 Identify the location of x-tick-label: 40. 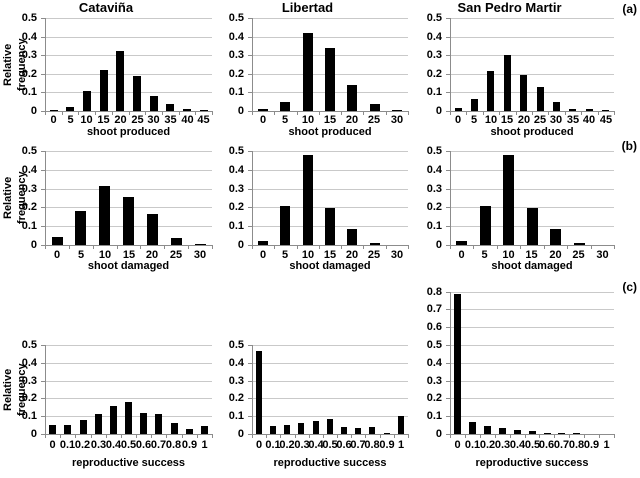
(187, 120).